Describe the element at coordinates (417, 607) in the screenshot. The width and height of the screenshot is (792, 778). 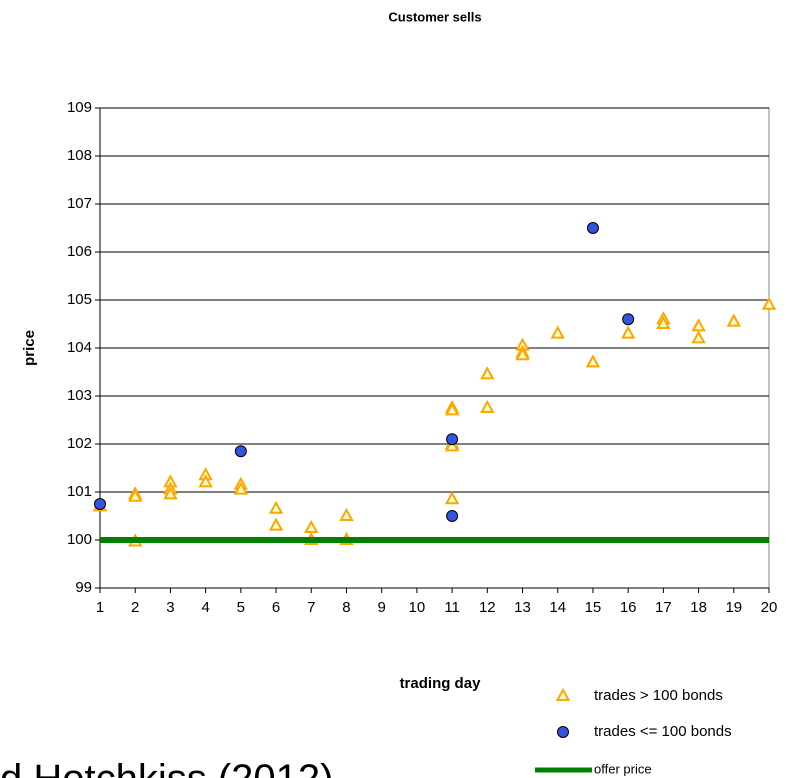
I see `x-tick-label: 10` at that location.